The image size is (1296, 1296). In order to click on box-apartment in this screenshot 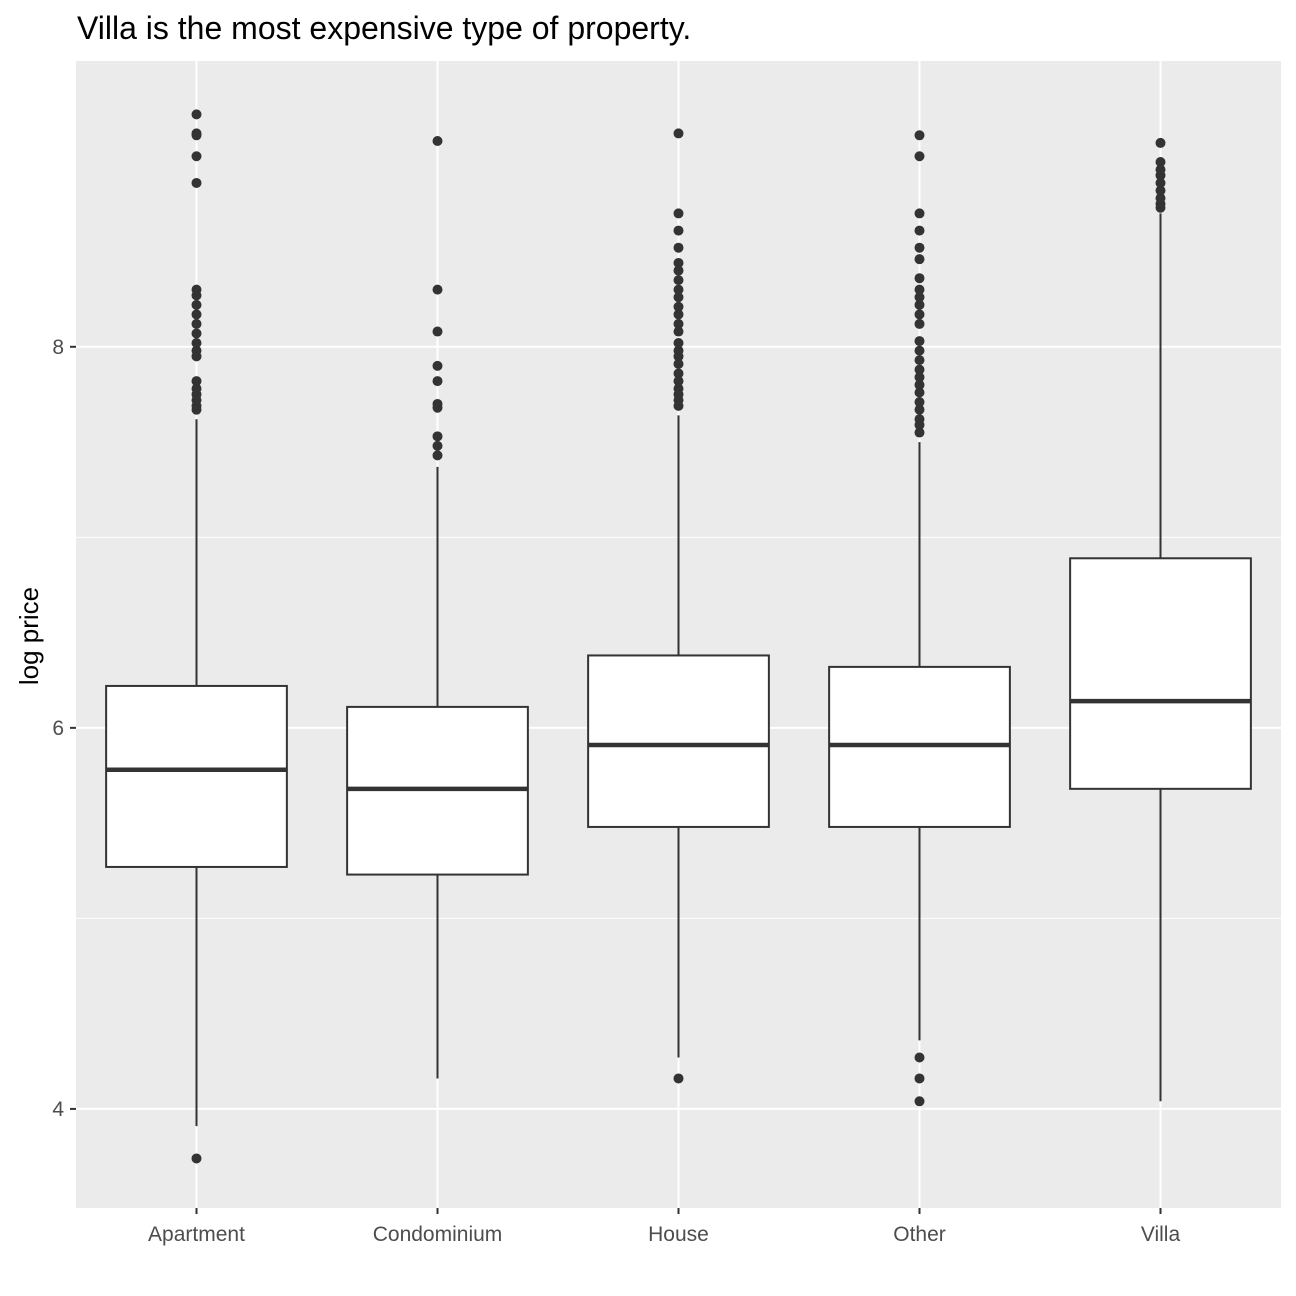, I will do `click(196, 636)`.